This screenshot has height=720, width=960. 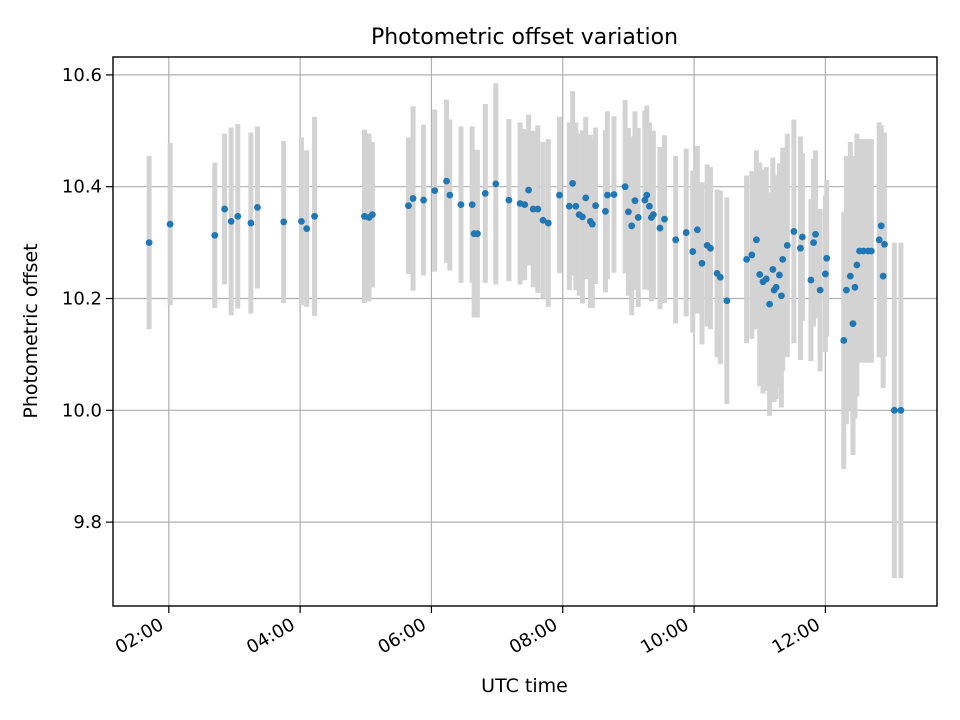 I want to click on x-axis-label: UTC time, so click(x=524, y=686).